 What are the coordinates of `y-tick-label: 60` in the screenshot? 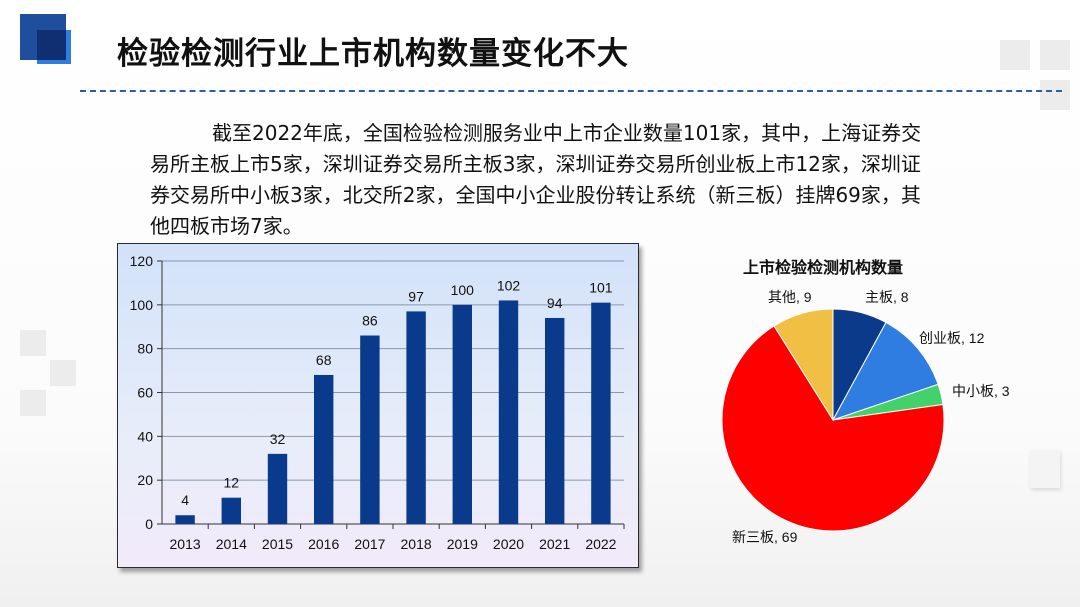 It's located at (145, 393).